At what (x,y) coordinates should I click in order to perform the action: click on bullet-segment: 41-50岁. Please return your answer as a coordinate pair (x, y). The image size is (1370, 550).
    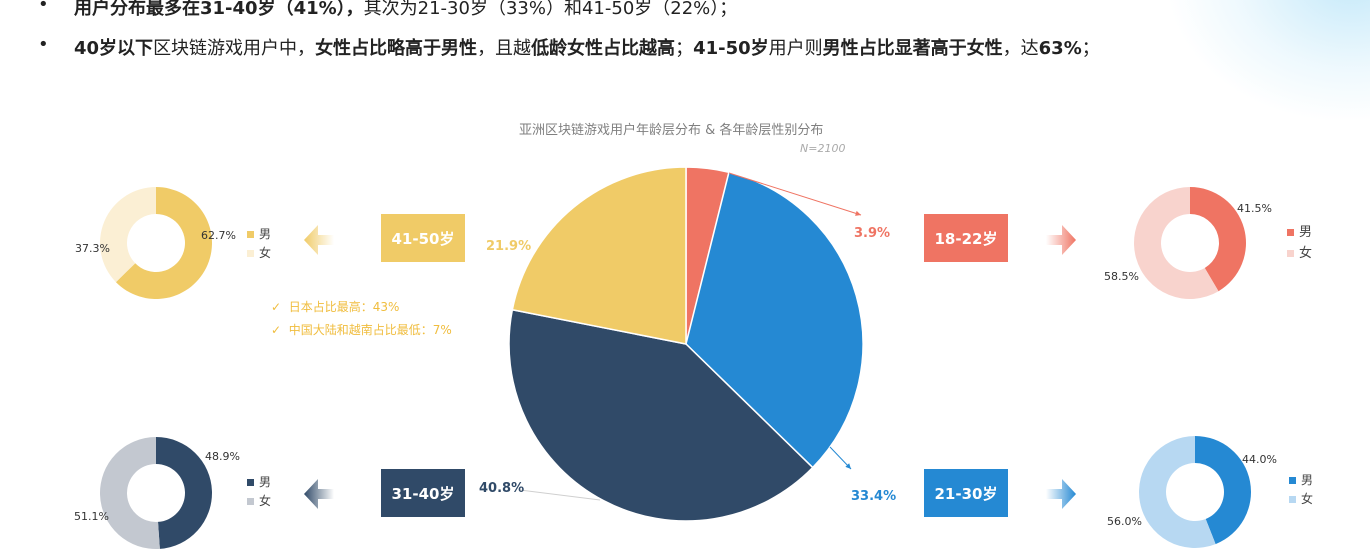
    Looking at the image, I should click on (731, 48).